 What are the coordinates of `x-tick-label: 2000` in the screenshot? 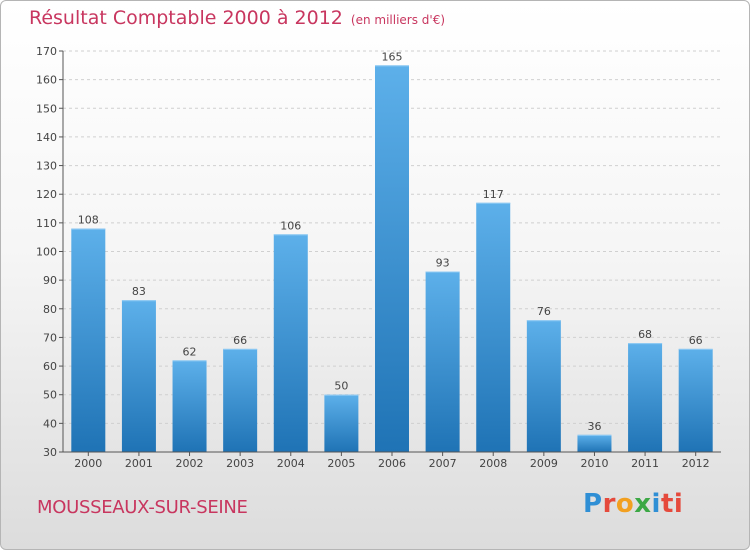 It's located at (88, 463).